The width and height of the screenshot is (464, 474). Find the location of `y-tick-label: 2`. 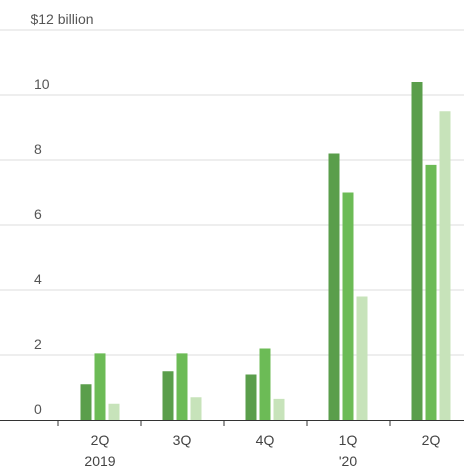

y-tick-label: 2 is located at coordinates (38, 344).